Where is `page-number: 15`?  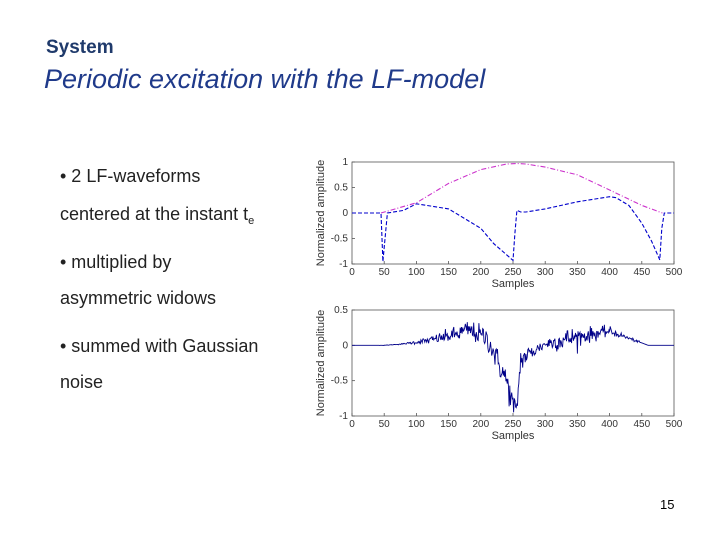 page-number: 15 is located at coordinates (667, 504).